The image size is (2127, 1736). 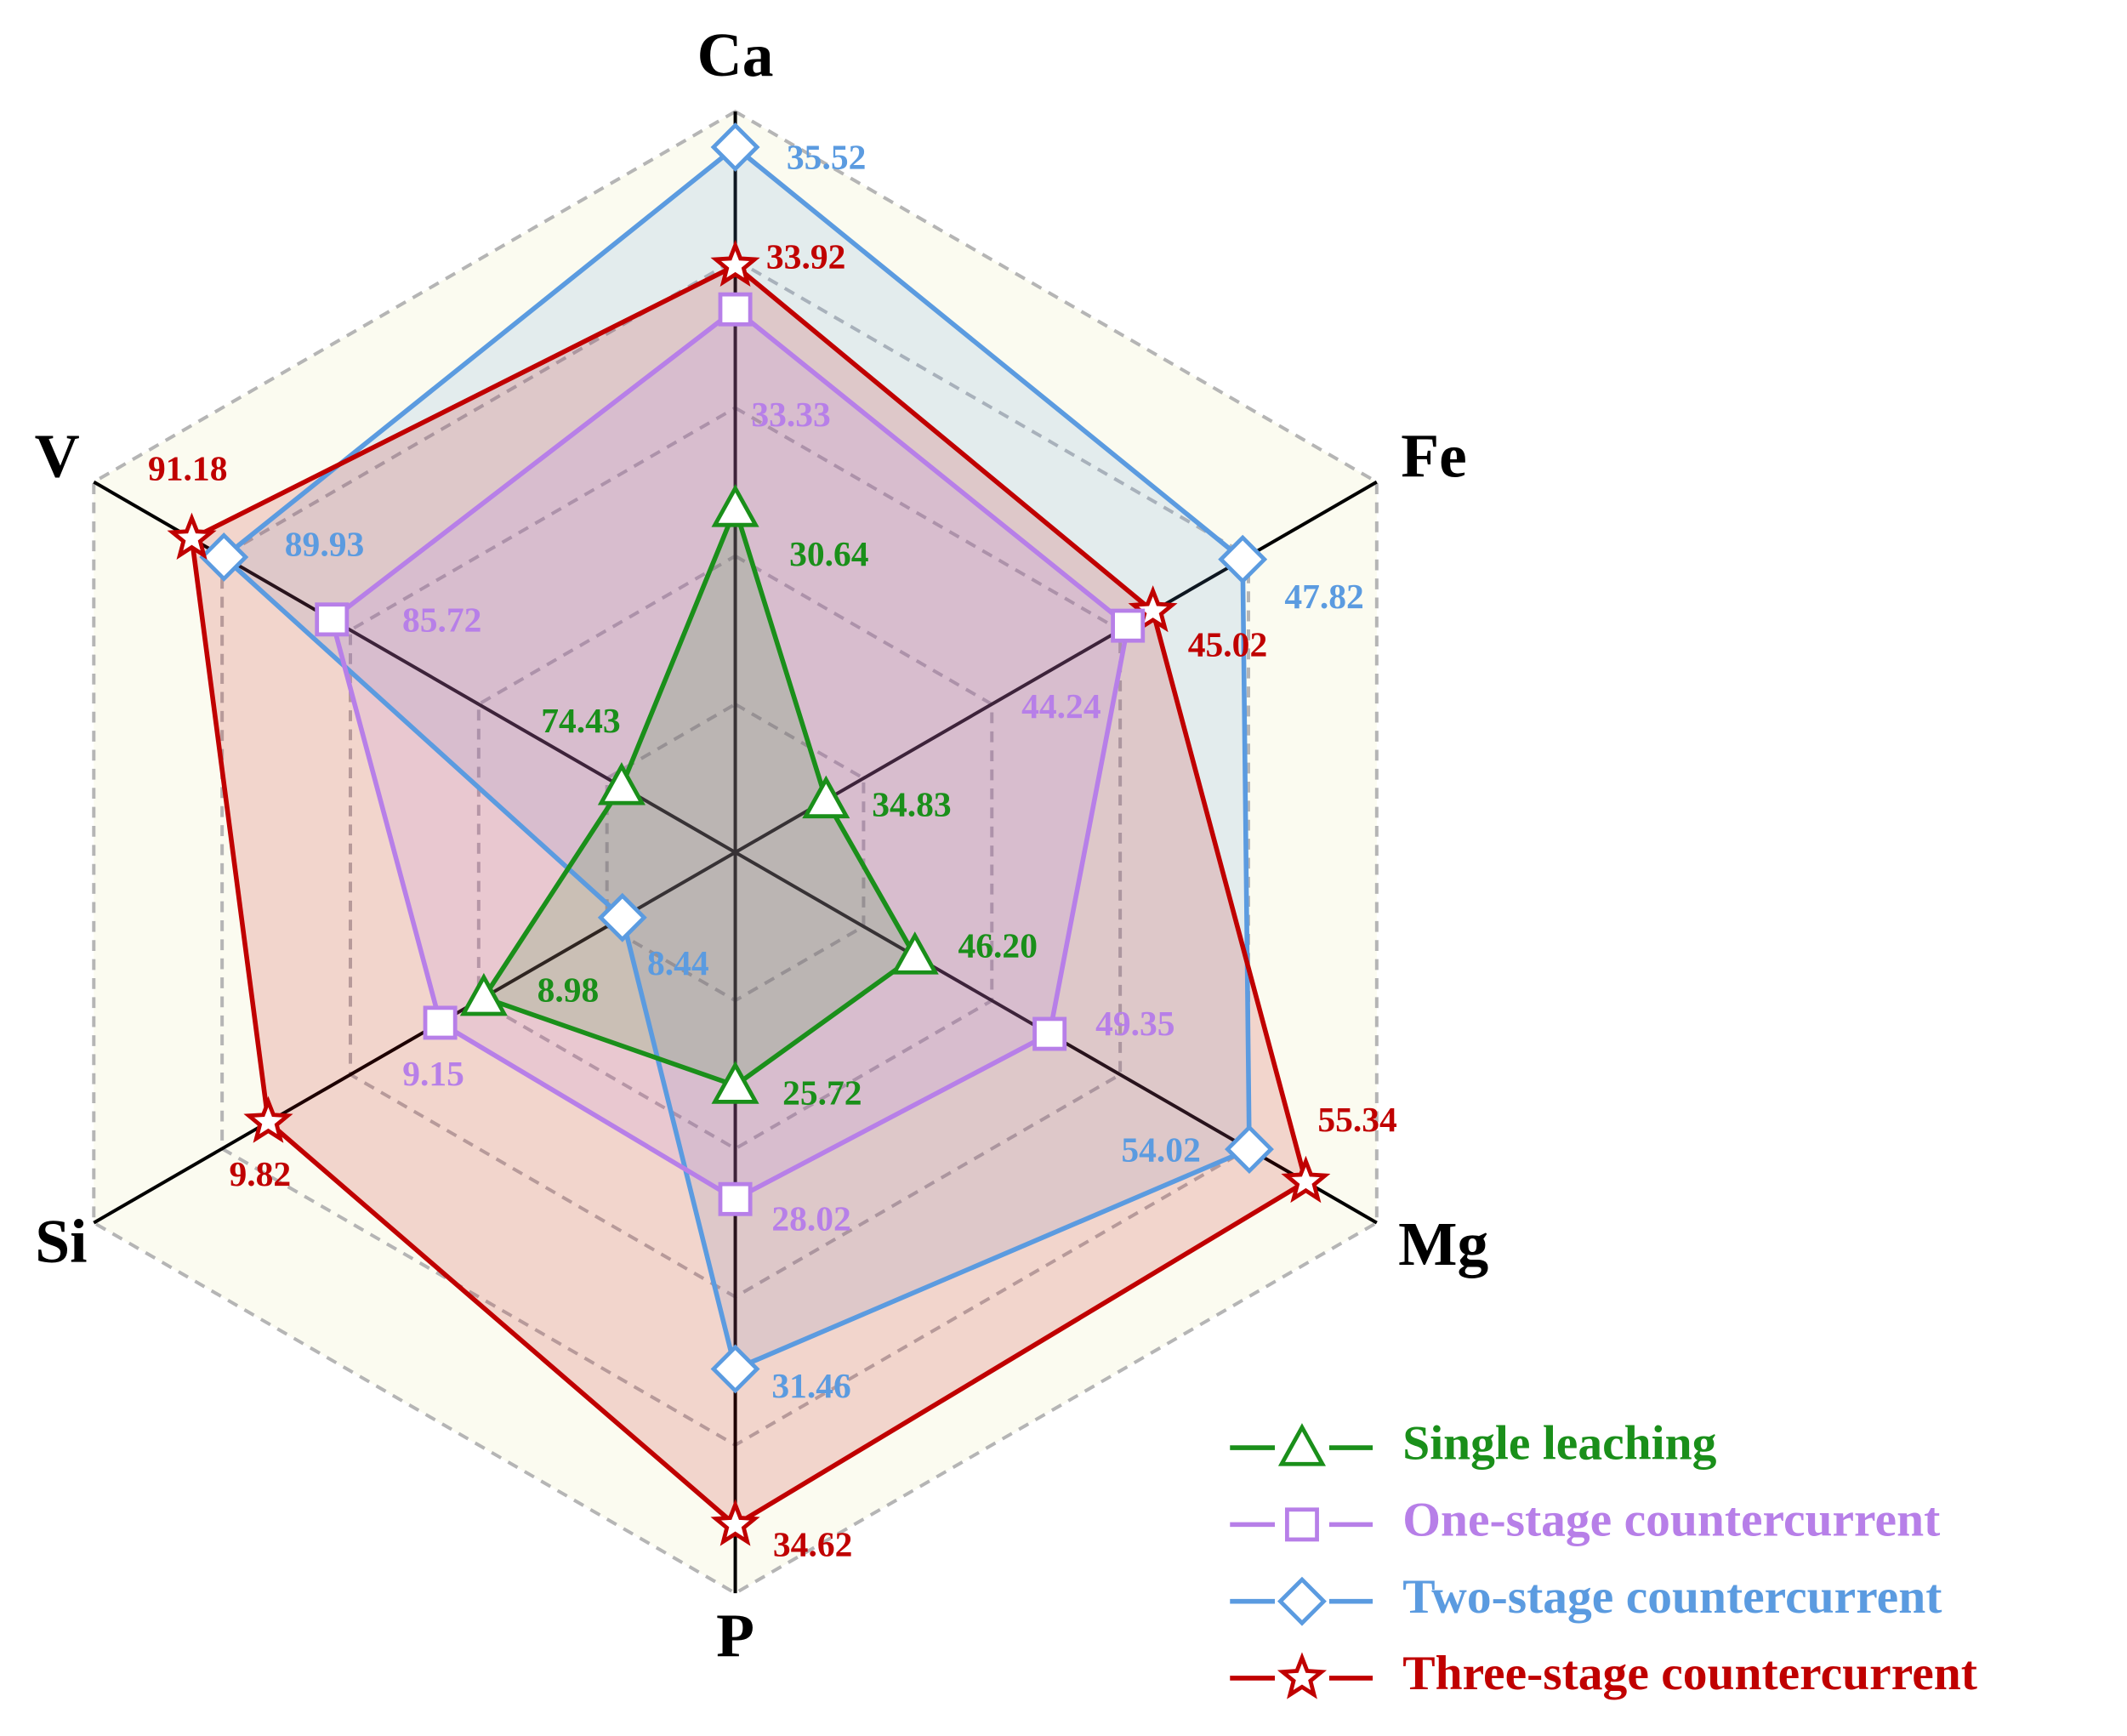 What do you see at coordinates (1434, 455) in the screenshot?
I see `axis-label: Fe` at bounding box center [1434, 455].